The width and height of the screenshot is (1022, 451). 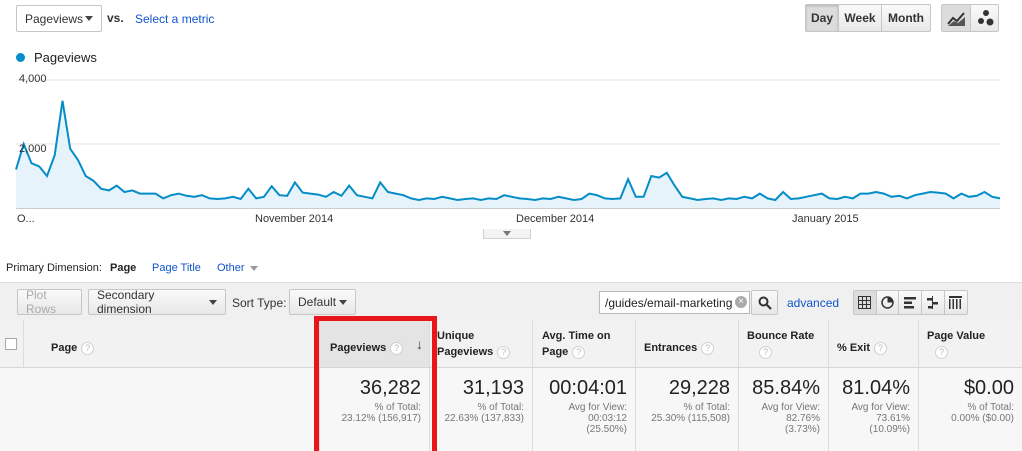 I want to click on select-metric-link: Select a metric, so click(x=175, y=19).